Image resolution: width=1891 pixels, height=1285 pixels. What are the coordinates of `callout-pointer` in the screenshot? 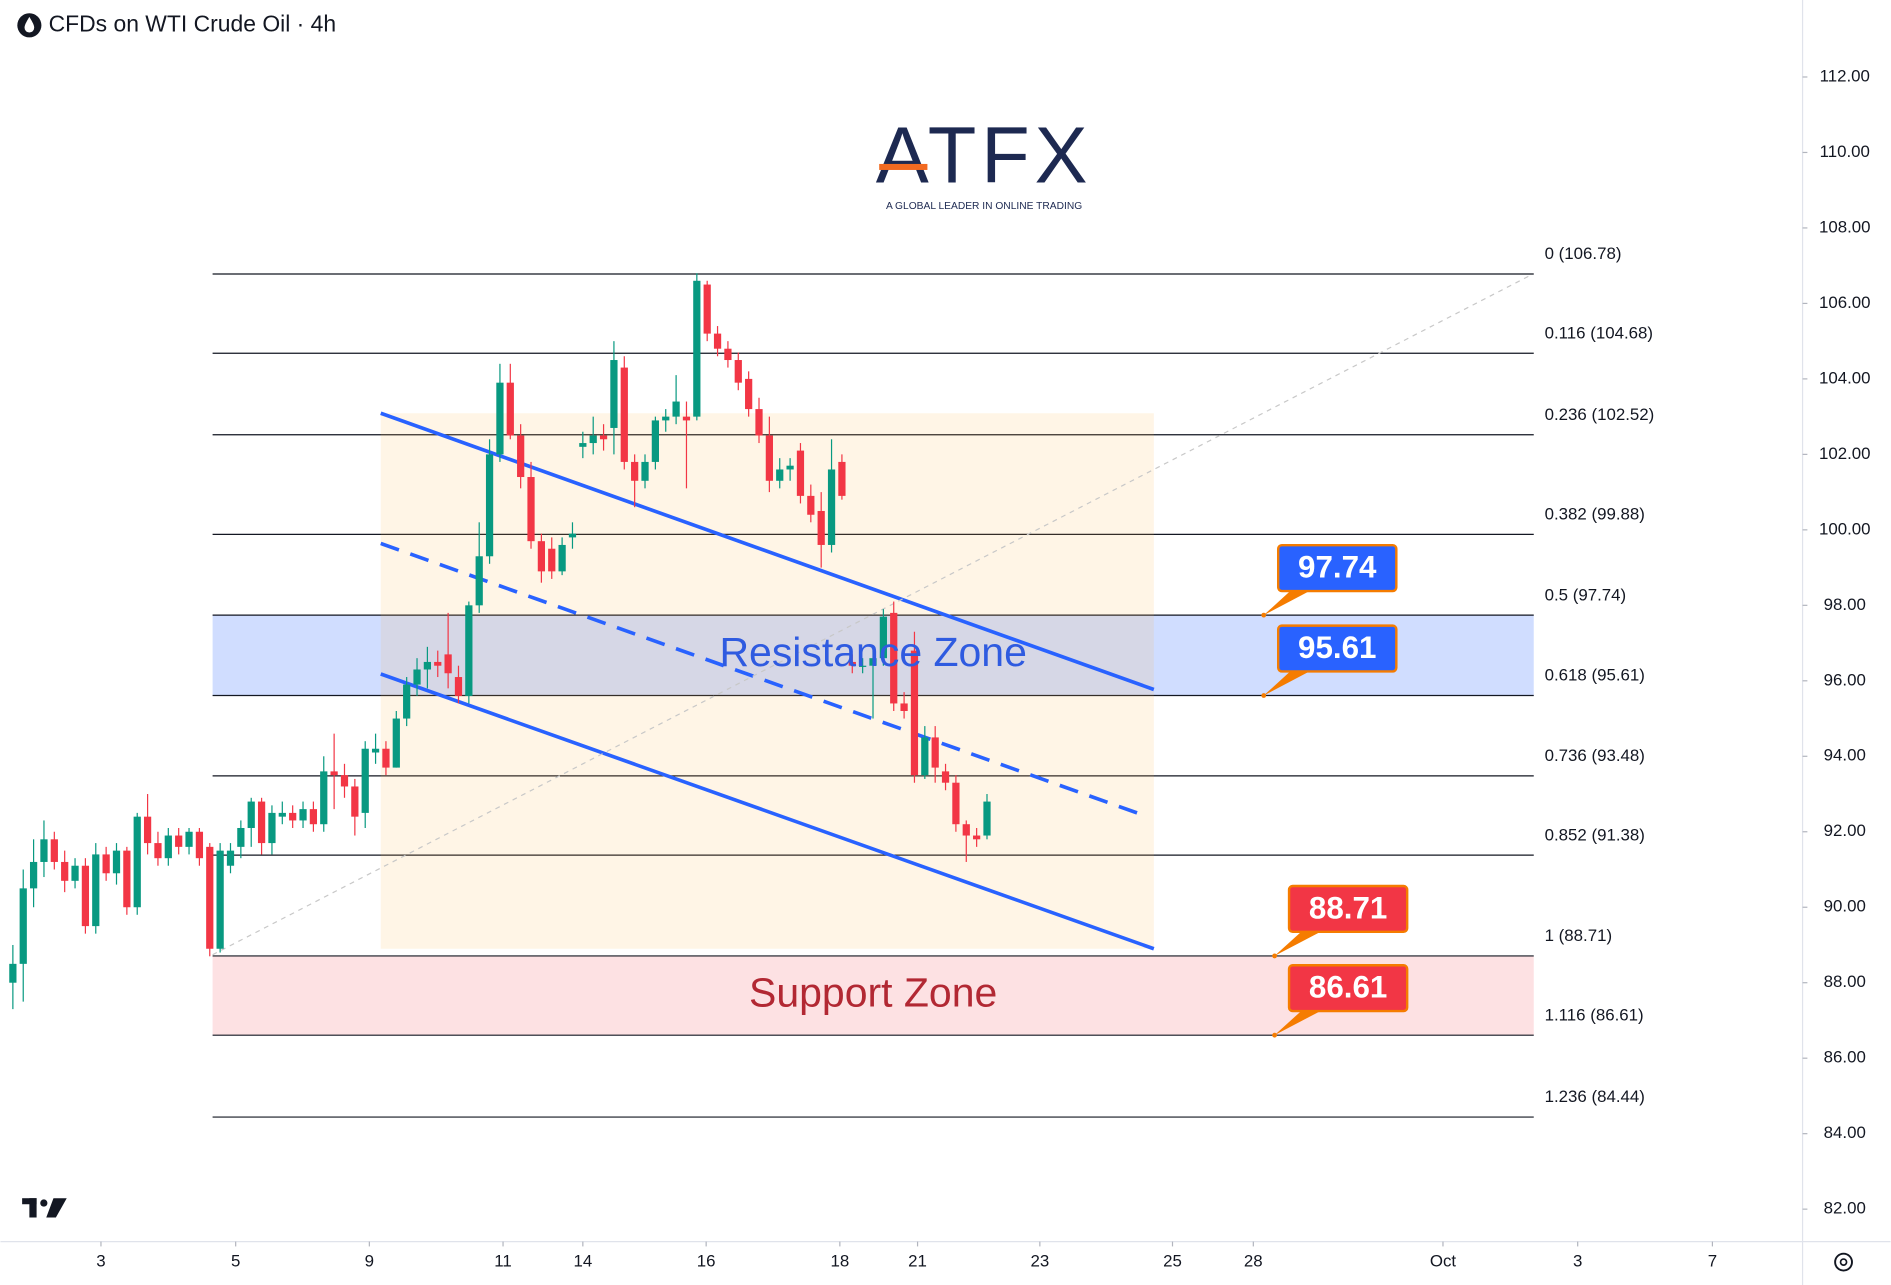 It's located at (1297, 943).